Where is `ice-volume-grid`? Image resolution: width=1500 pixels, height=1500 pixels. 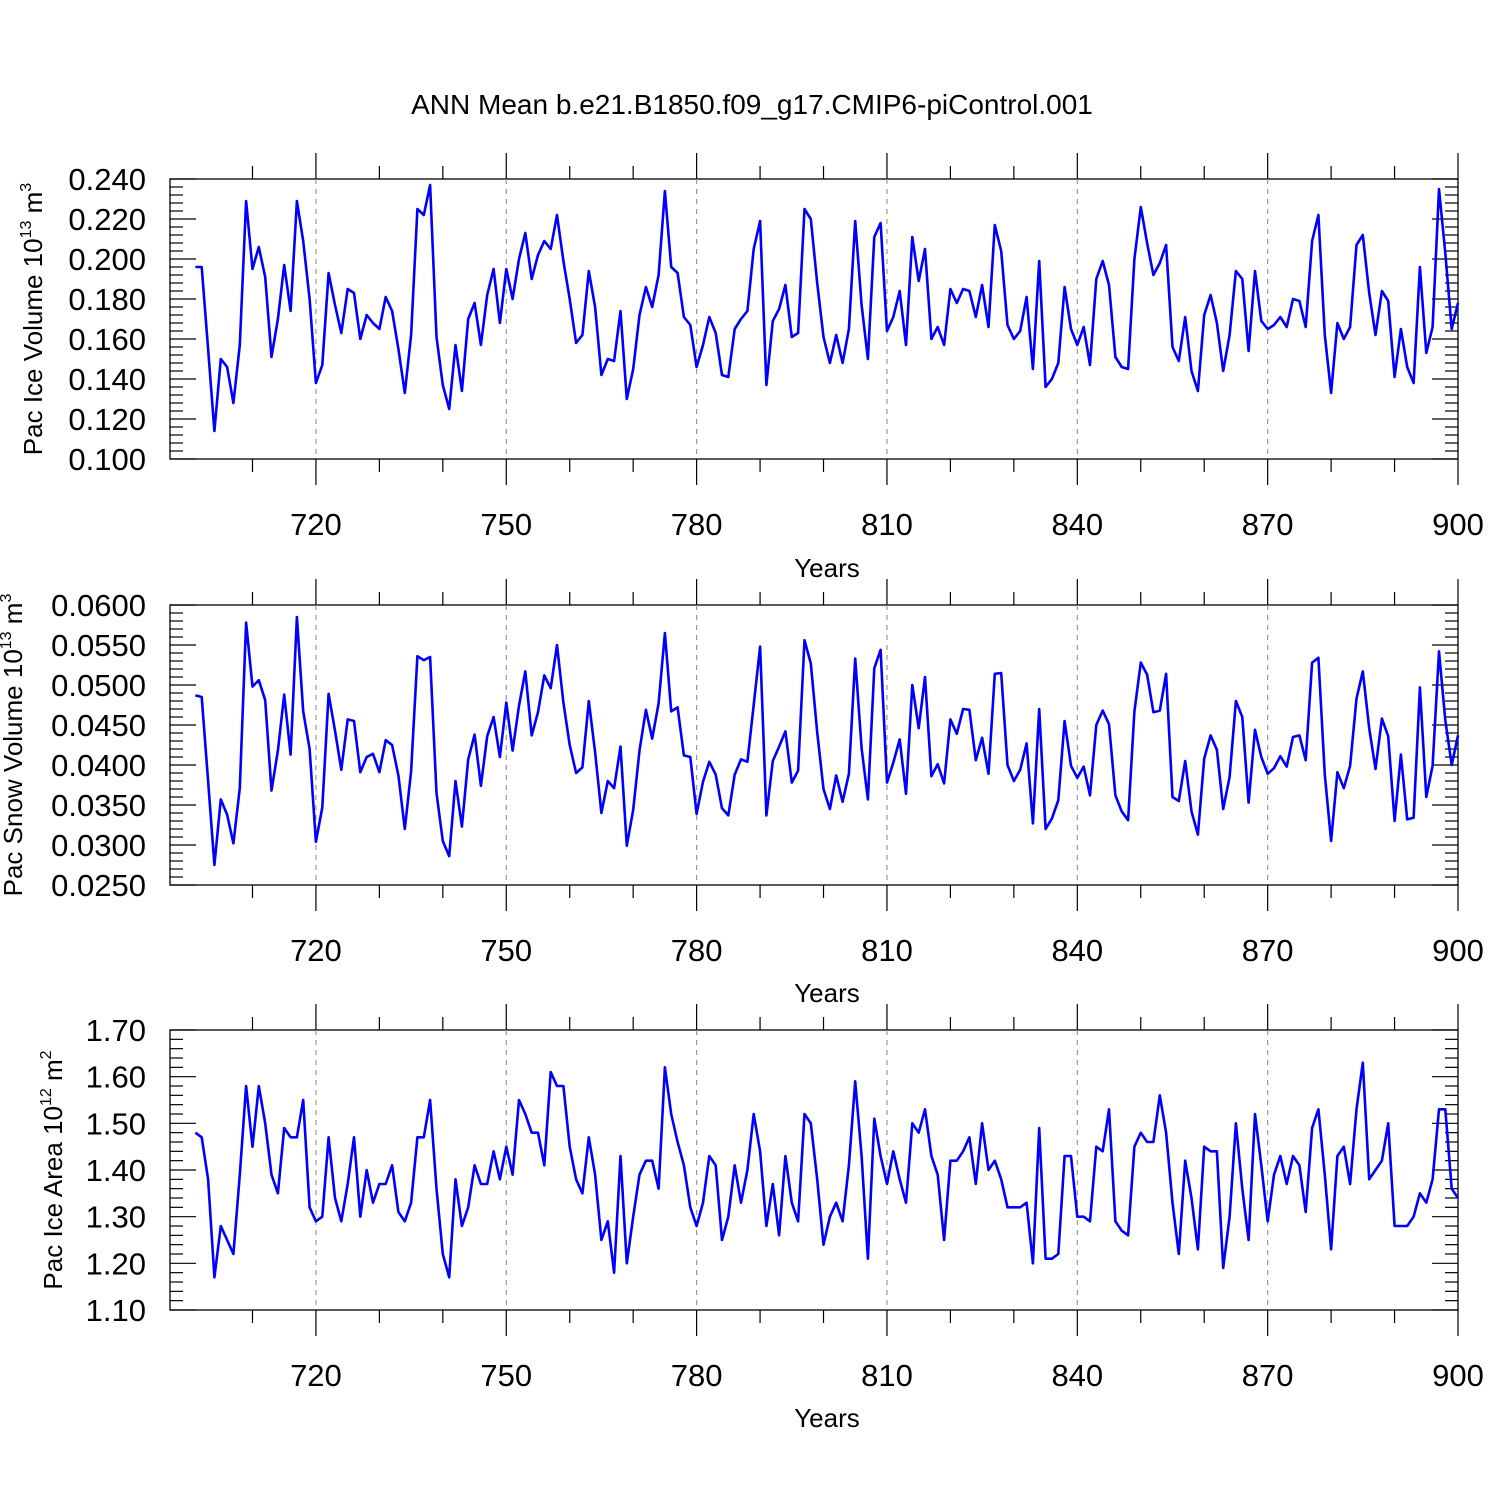 ice-volume-grid is located at coordinates (792, 319).